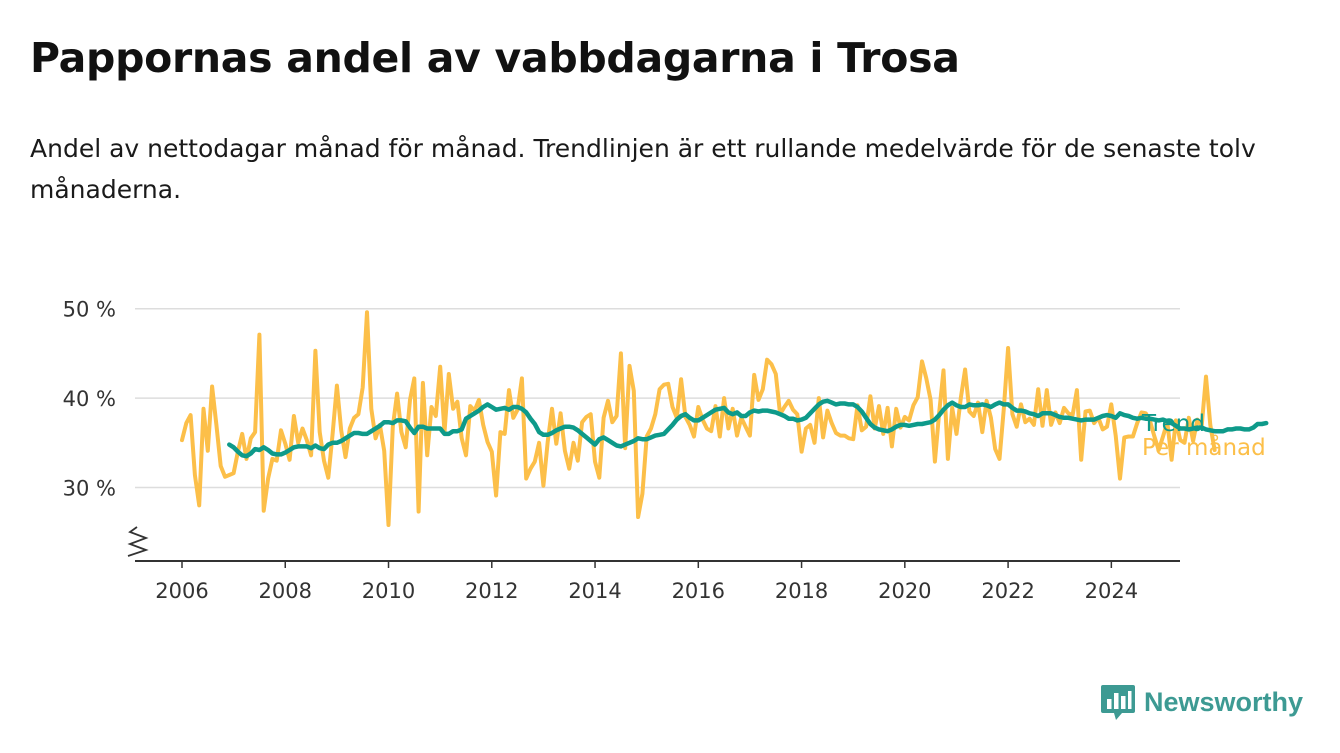 The height and width of the screenshot is (753, 1340). I want to click on x-tick-label: 2018, so click(801, 591).